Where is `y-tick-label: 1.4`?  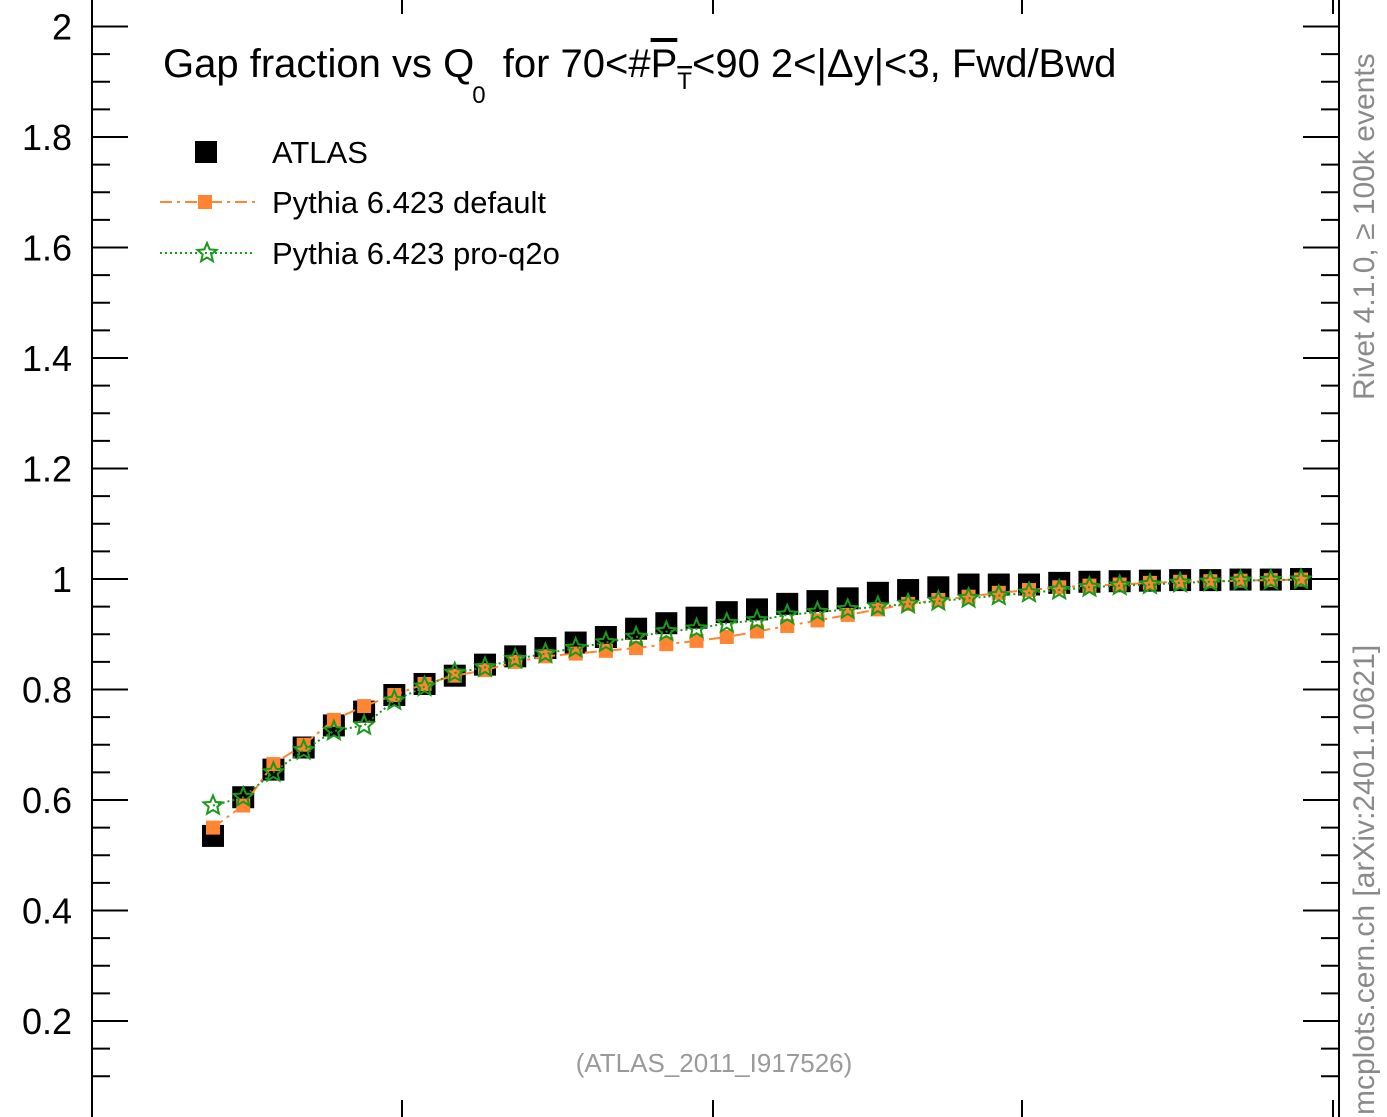 y-tick-label: 1.4 is located at coordinates (47, 358).